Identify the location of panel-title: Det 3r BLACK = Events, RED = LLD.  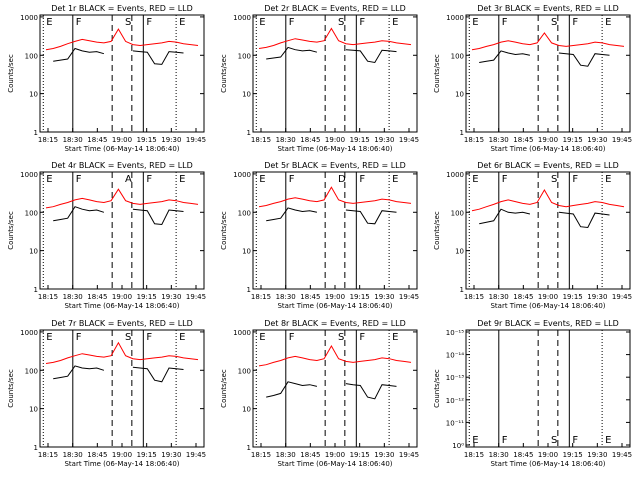
(548, 8).